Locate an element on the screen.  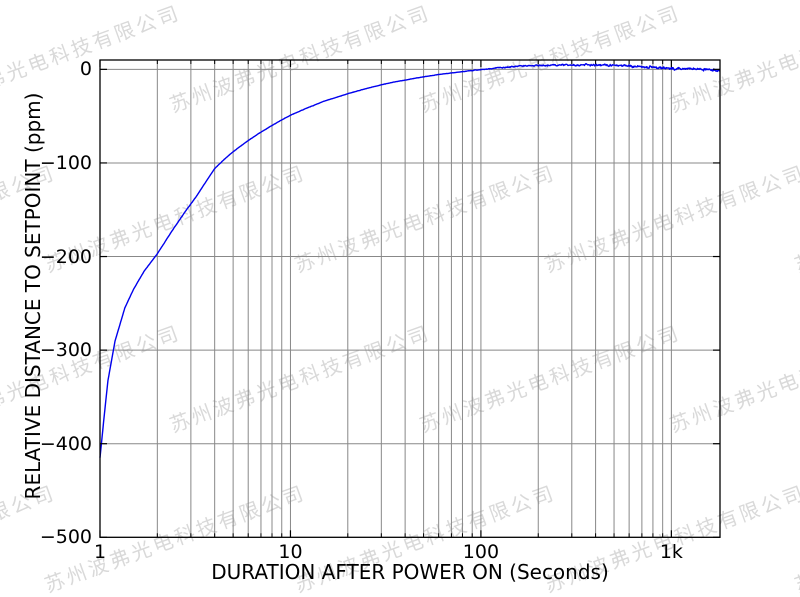
x-axis-label: DURATION AFTER POWER ON (Seconds) is located at coordinates (410, 572).